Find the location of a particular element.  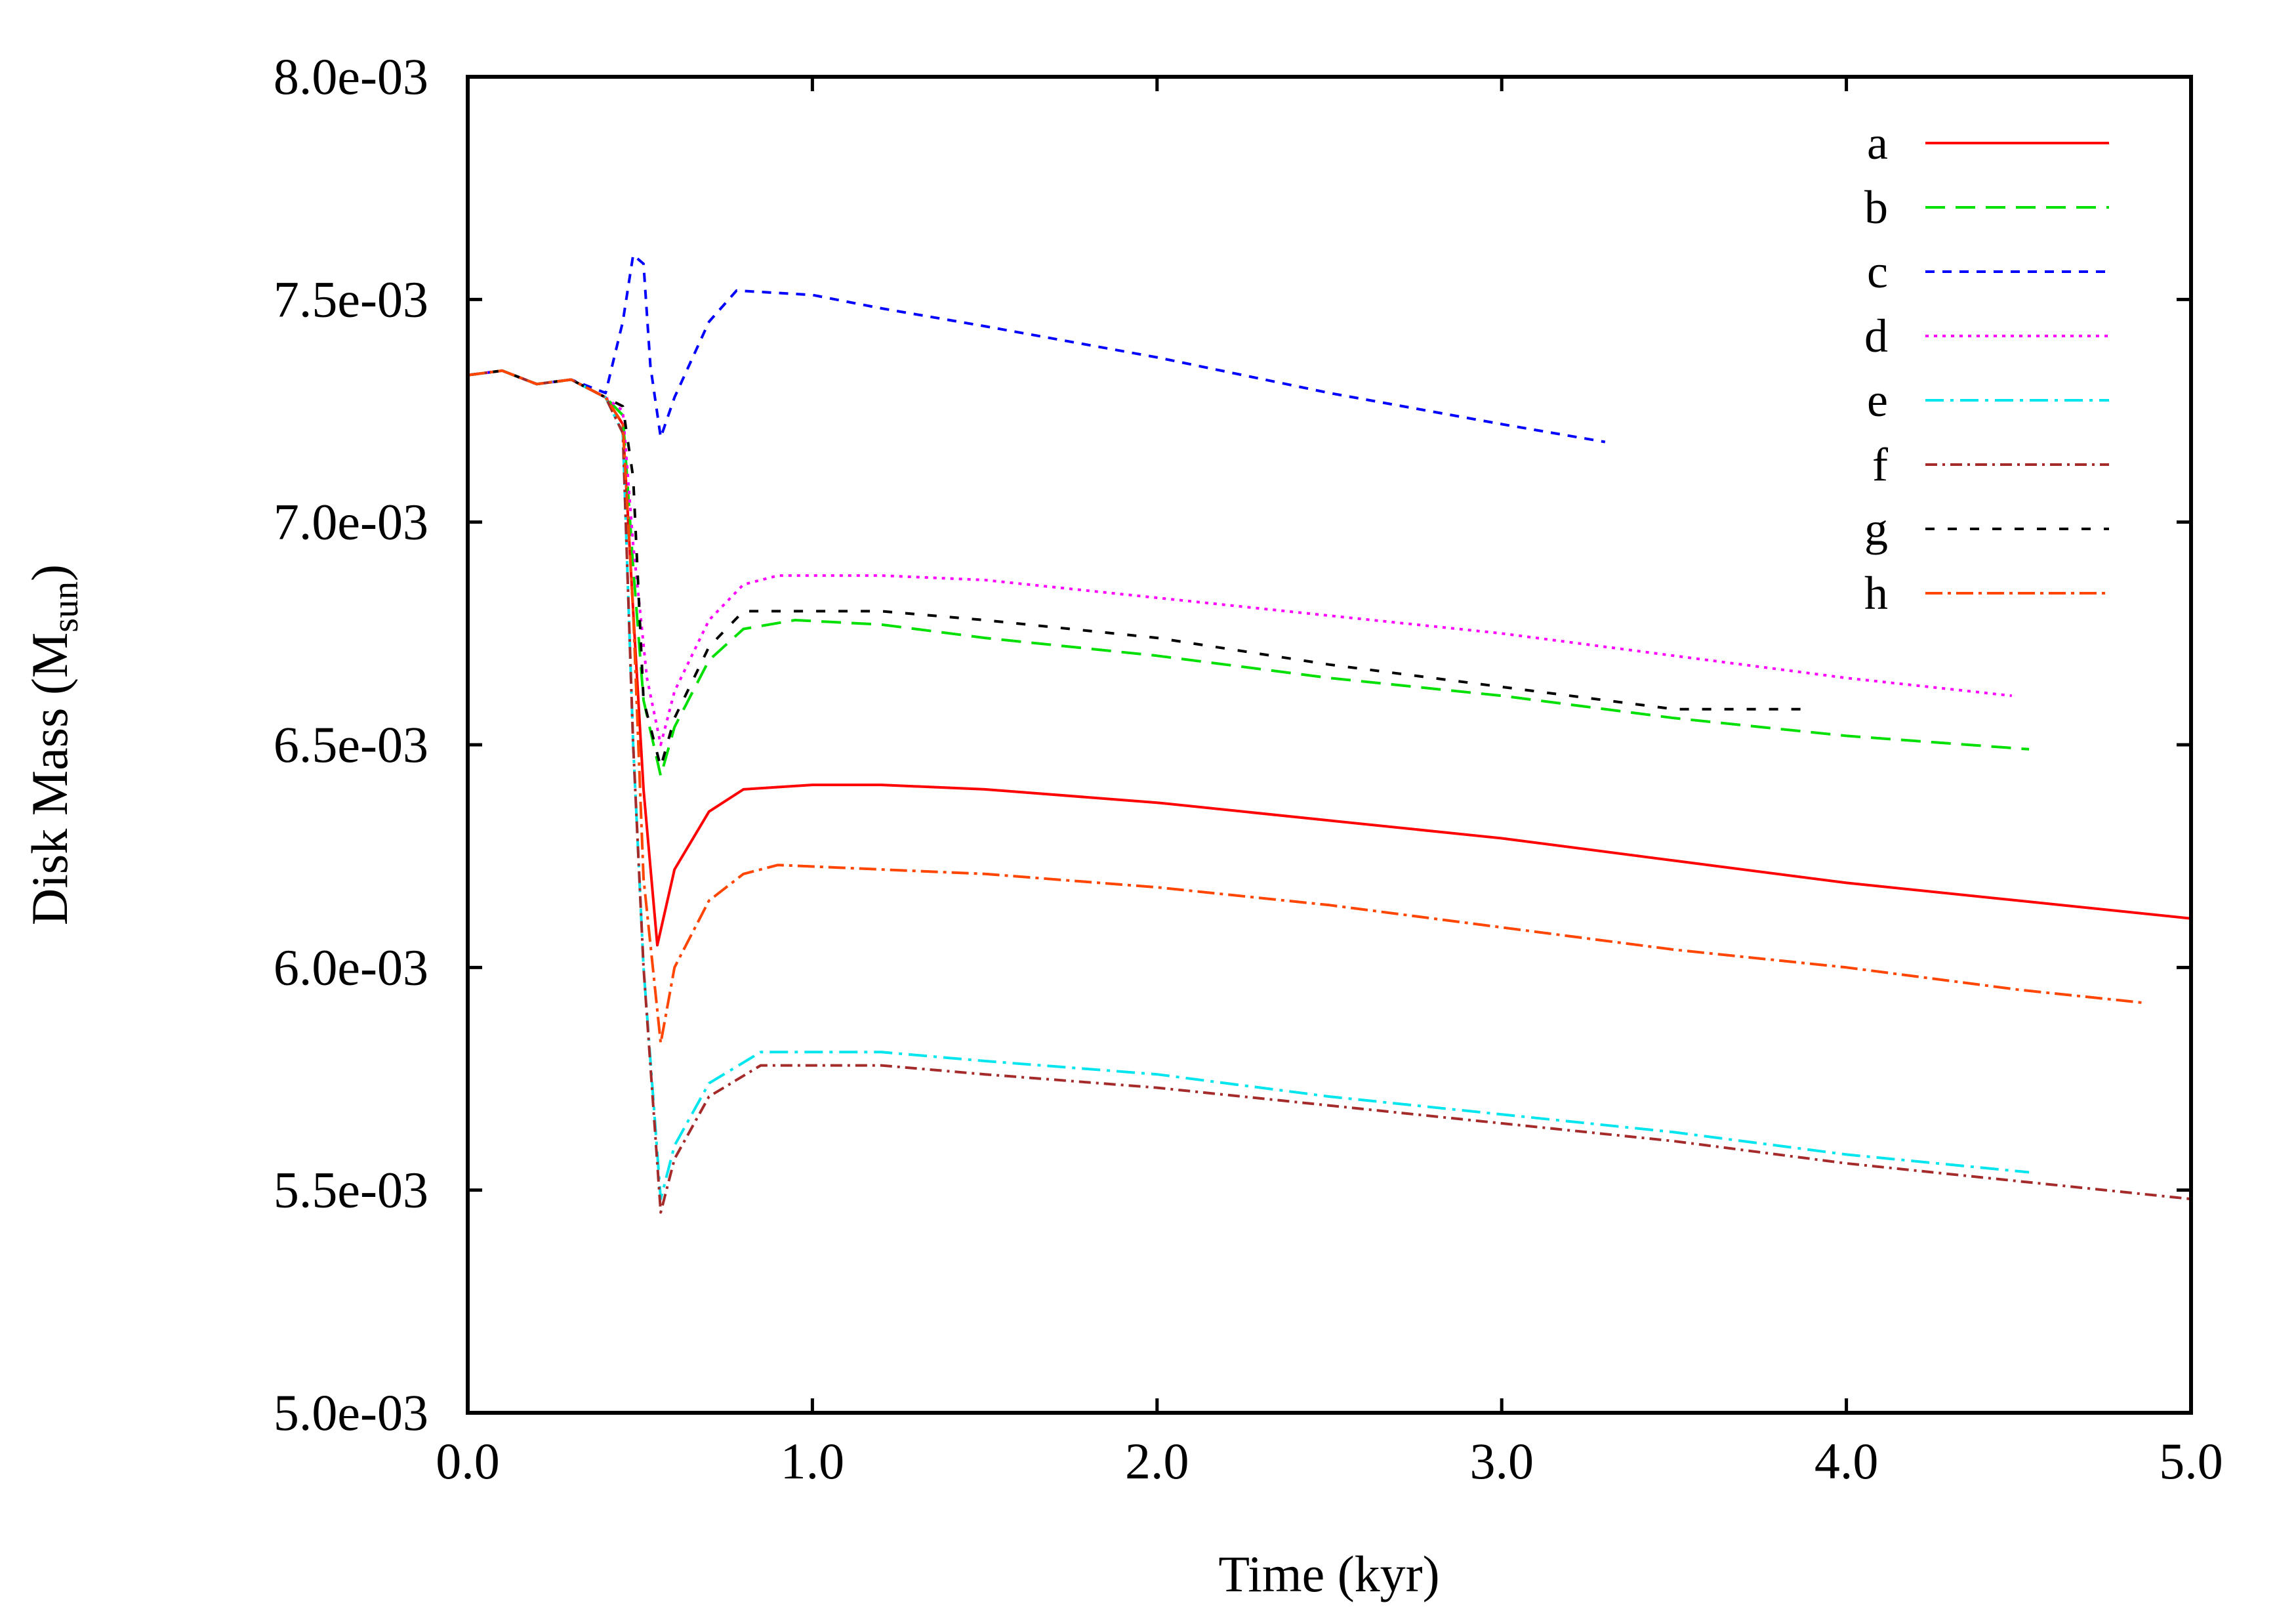

legend-label-a: a is located at coordinates (1878, 143).